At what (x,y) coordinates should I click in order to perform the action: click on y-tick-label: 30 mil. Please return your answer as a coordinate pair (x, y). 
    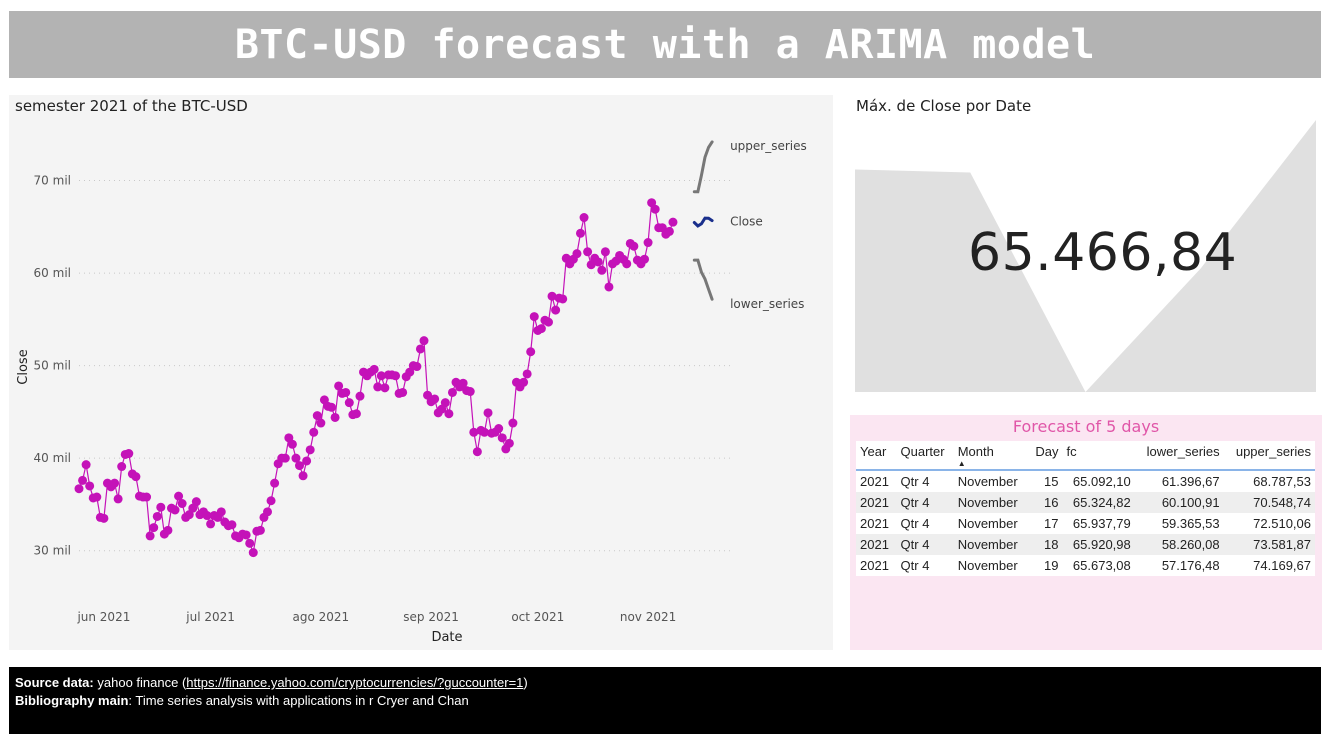
    Looking at the image, I should click on (52, 551).